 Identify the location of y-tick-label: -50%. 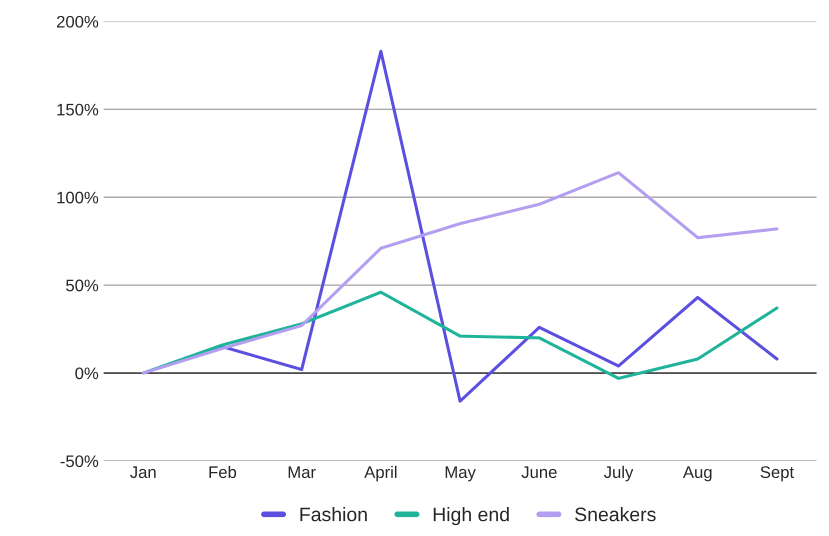
(79, 461).